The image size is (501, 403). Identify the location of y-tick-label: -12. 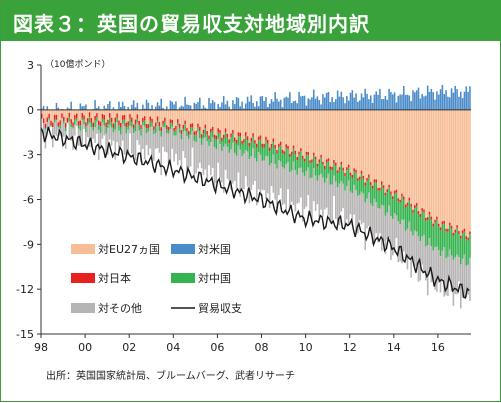
(25, 289).